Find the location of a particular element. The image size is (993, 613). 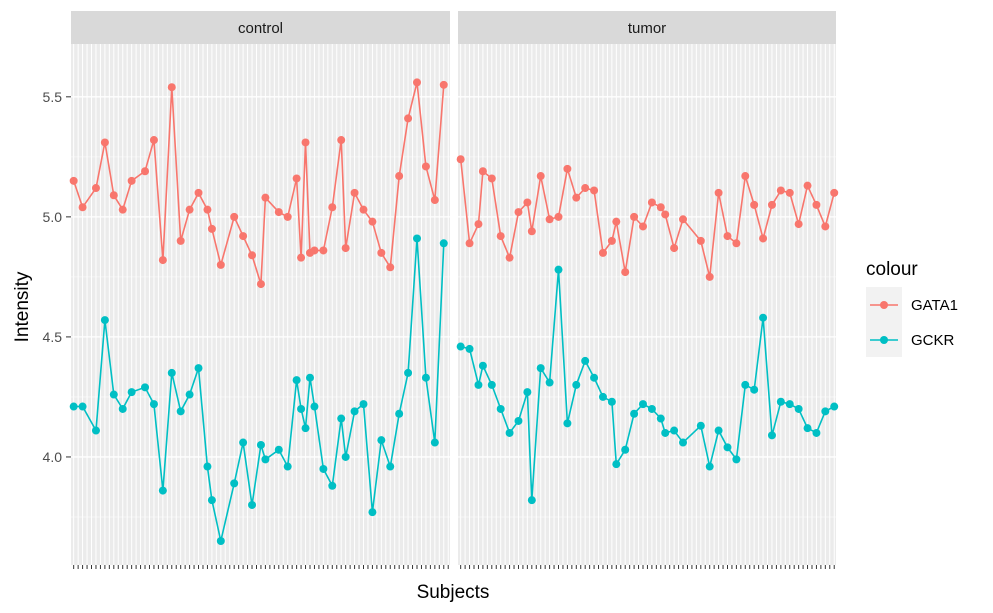

legend-key-point-GATA1 is located at coordinates (884, 305).